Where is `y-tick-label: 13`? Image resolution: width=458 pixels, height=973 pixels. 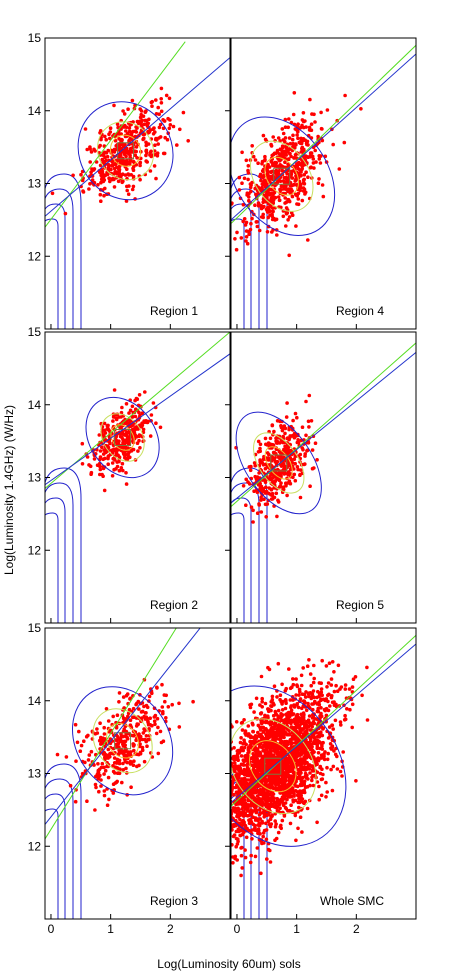 y-tick-label: 13 is located at coordinates (35, 184).